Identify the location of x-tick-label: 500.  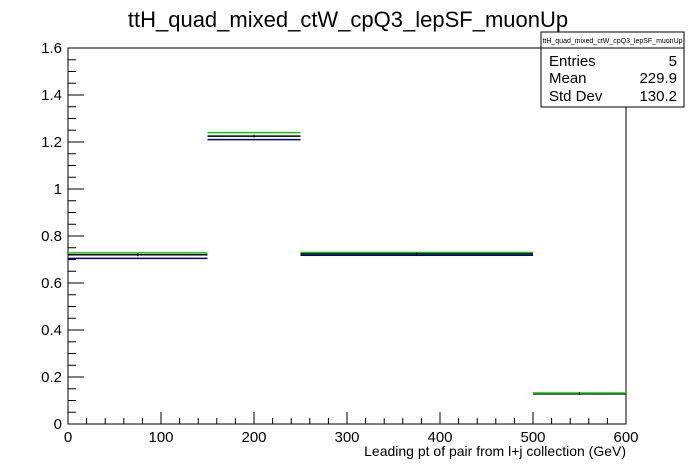
(532, 437).